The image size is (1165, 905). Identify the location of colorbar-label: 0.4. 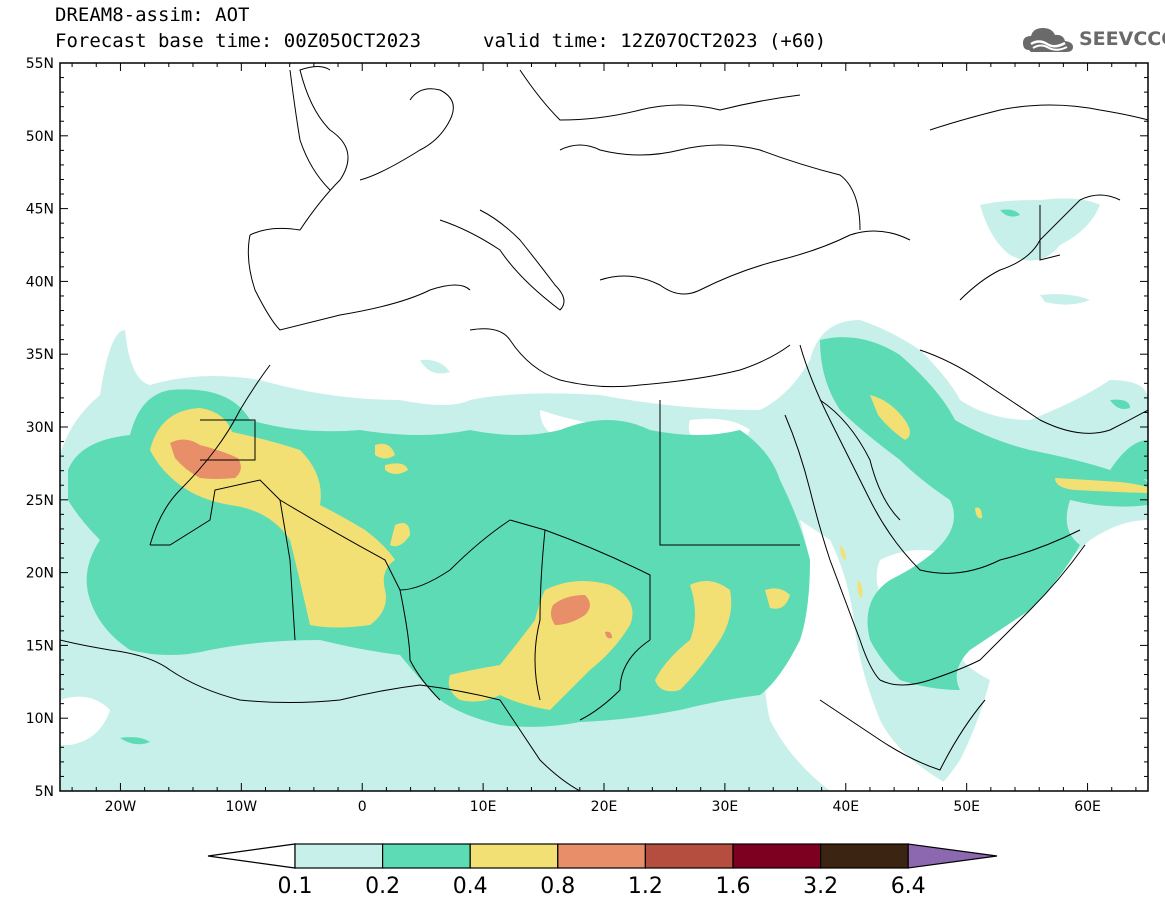
(470, 886).